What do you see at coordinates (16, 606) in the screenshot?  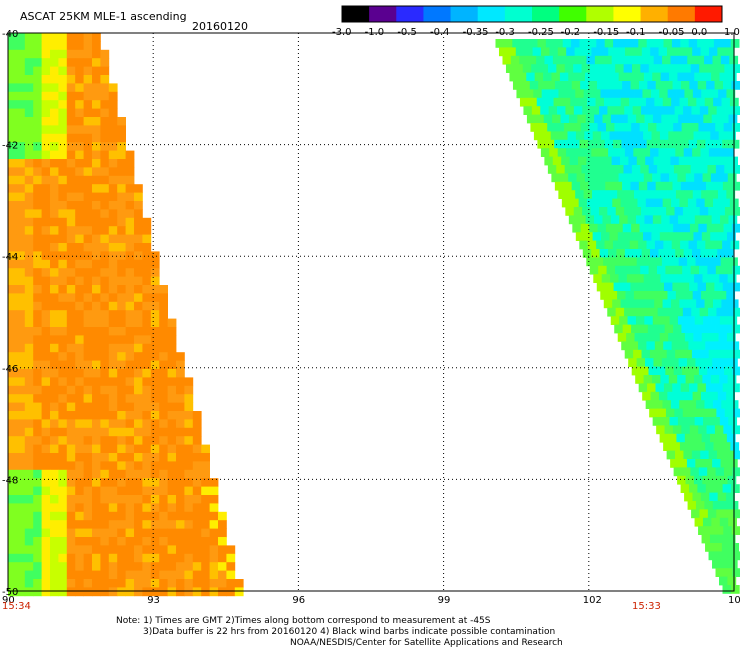 I see `time-left: 15:34` at bounding box center [16, 606].